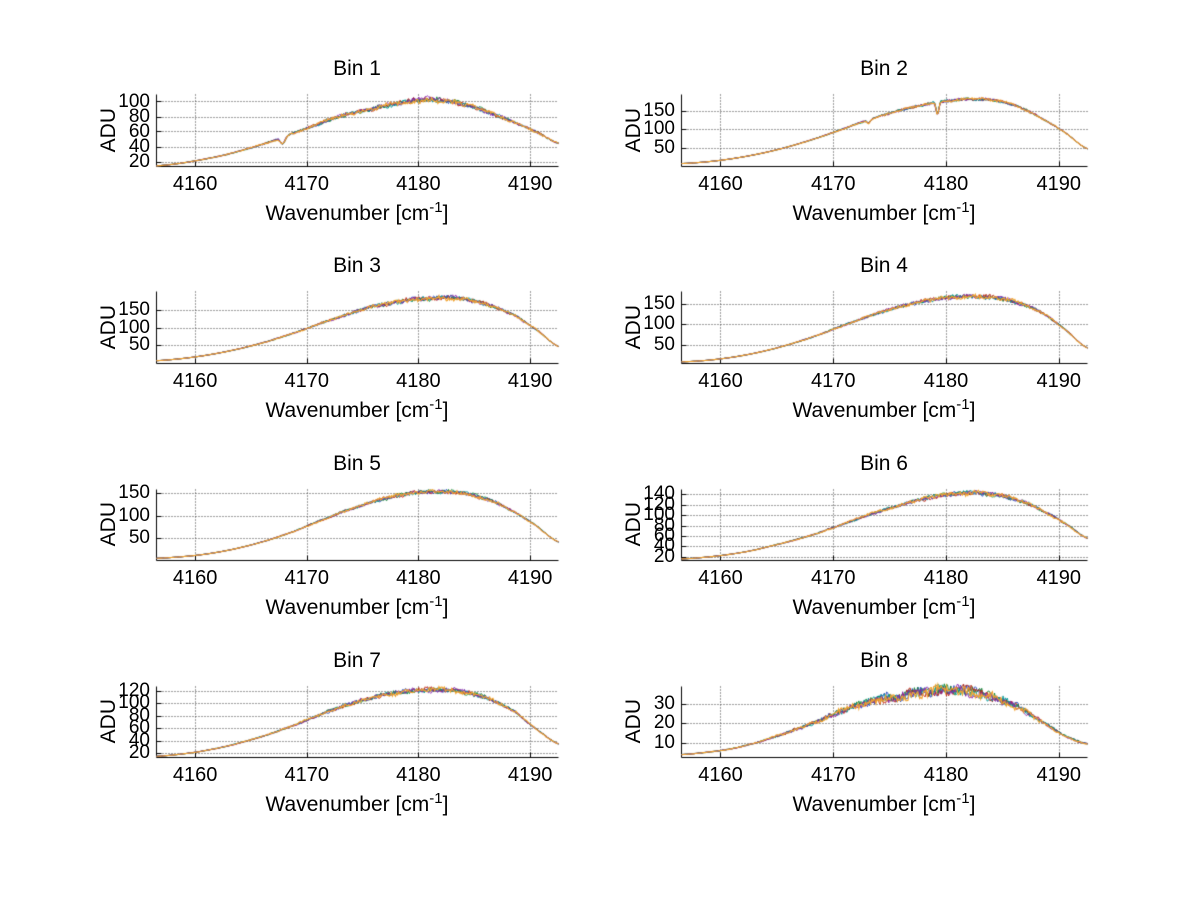 The image size is (1200, 901). I want to click on y-axis-label: ADU, so click(633, 721).